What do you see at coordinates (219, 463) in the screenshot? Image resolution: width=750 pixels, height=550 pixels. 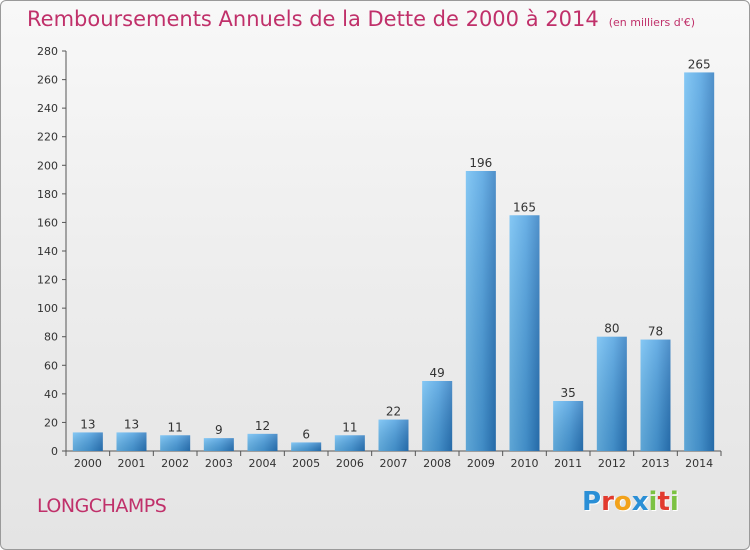 I see `x-tick-label: 2003` at bounding box center [219, 463].